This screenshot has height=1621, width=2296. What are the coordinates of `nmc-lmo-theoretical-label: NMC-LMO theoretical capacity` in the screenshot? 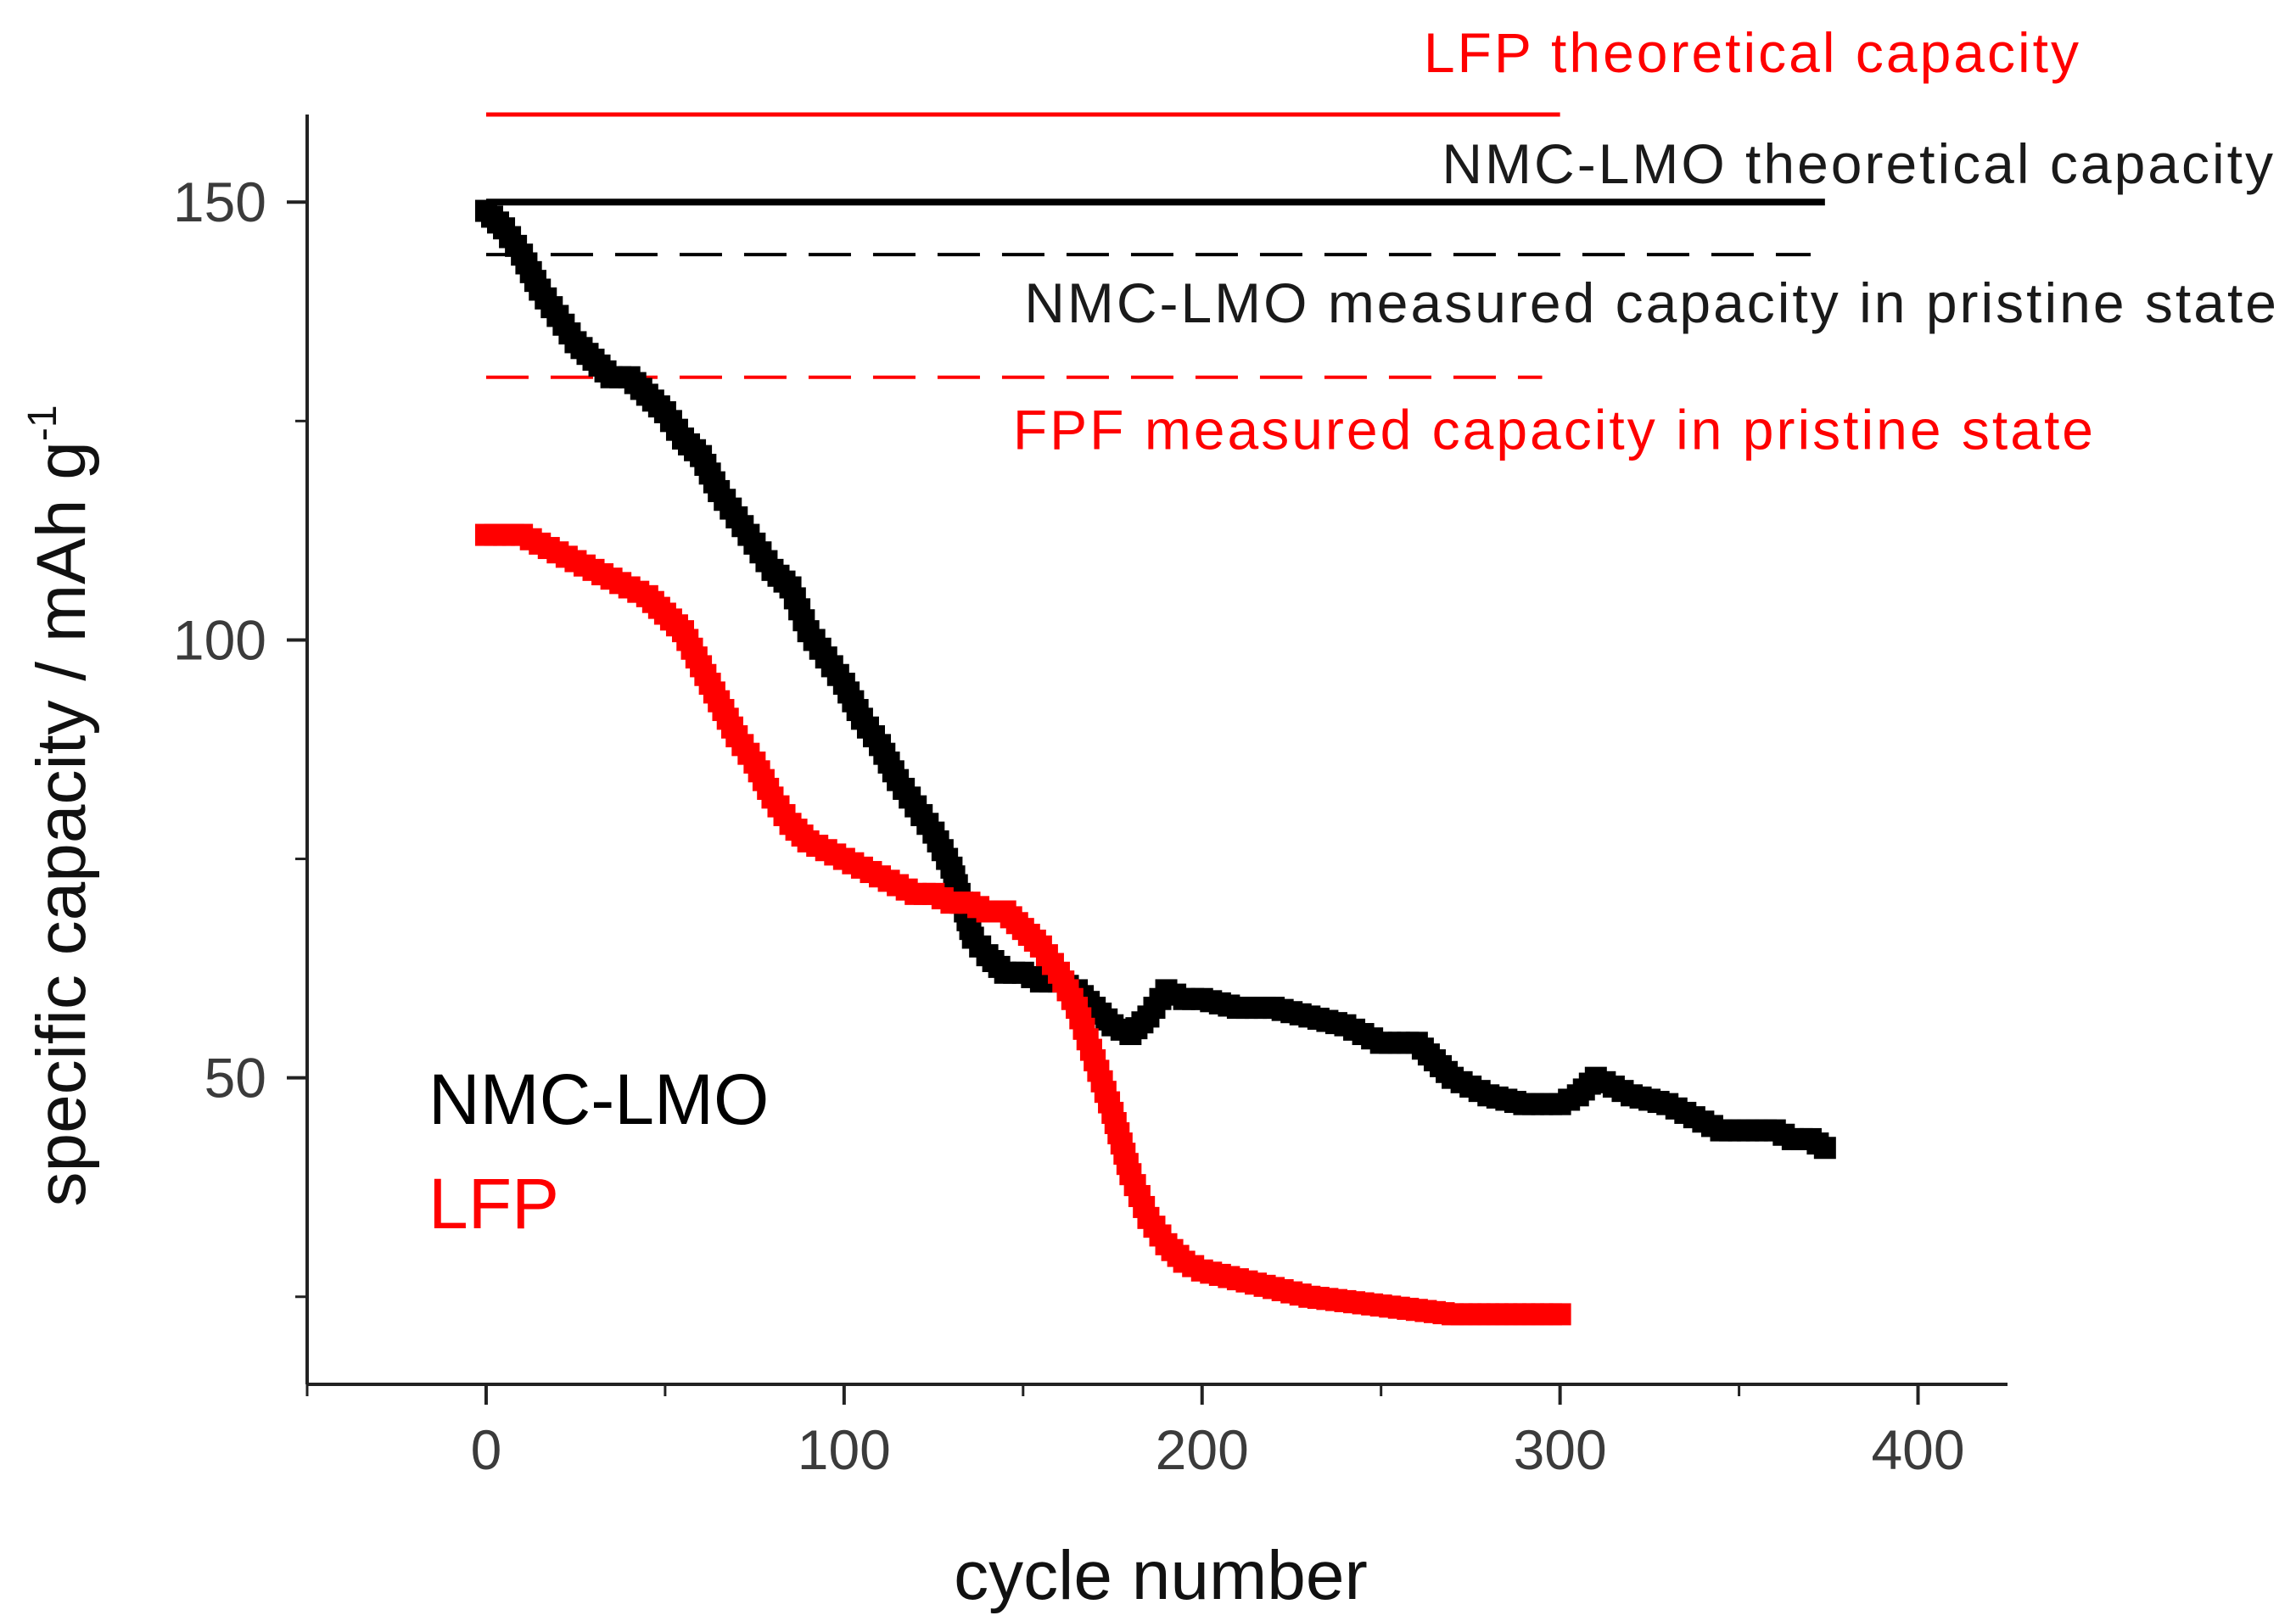 It's located at (1859, 163).